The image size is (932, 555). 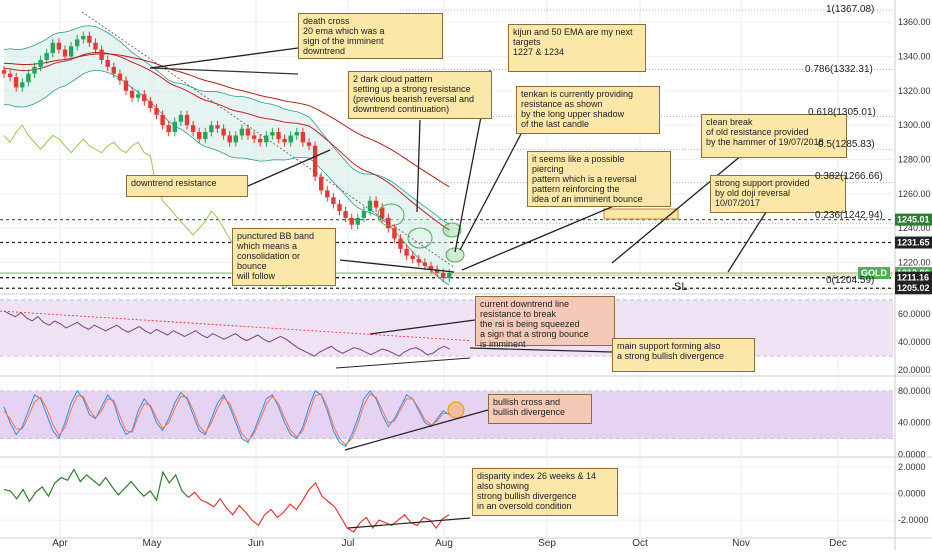 What do you see at coordinates (540, 409) in the screenshot?
I see `note-bullish-cross: bullish cross and bullish divergence` at bounding box center [540, 409].